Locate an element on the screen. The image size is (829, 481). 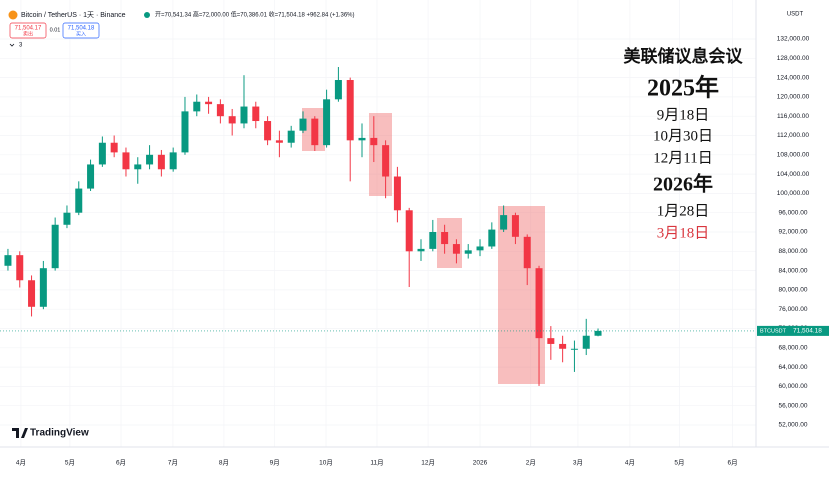
x-tick-label: 8月 is located at coordinates (224, 463).